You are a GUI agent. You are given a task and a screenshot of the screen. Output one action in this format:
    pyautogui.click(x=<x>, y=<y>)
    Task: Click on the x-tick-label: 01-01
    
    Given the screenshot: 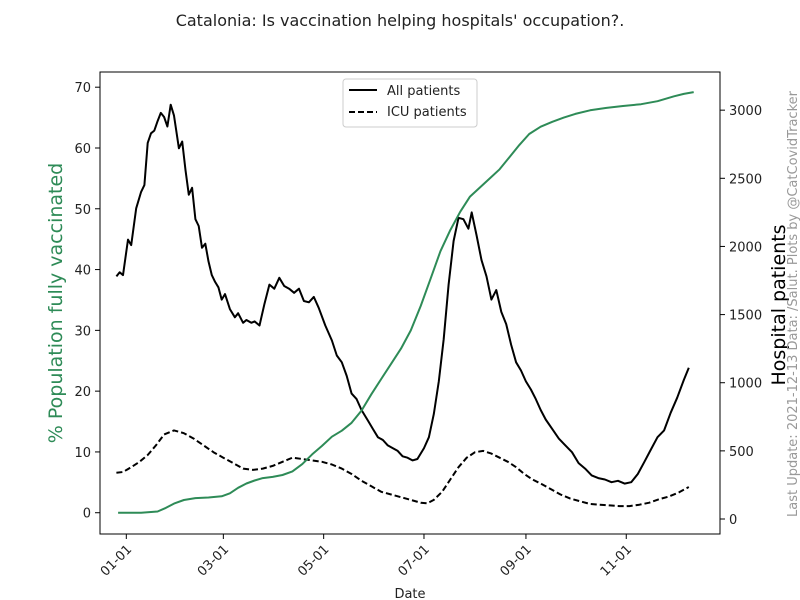 What is the action you would take?
    pyautogui.click(x=116, y=560)
    